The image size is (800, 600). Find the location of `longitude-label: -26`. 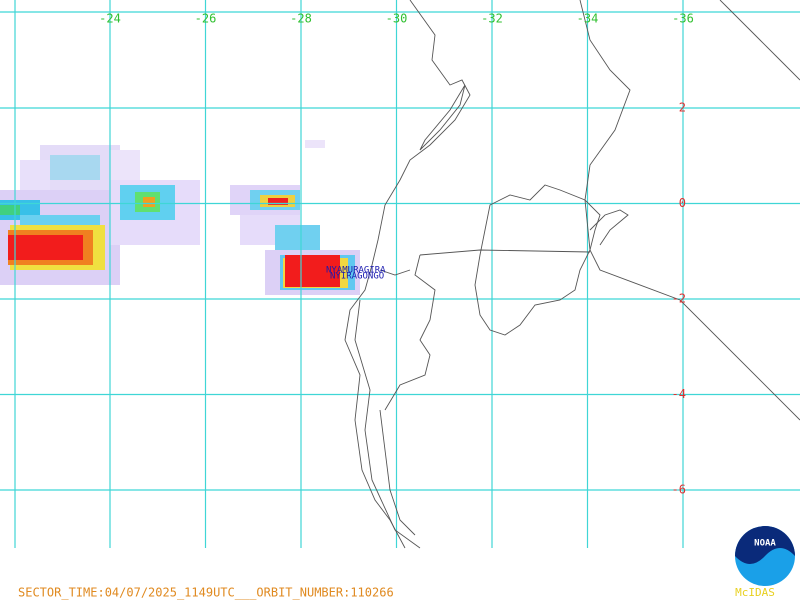

longitude-label: -26 is located at coordinates (206, 19).